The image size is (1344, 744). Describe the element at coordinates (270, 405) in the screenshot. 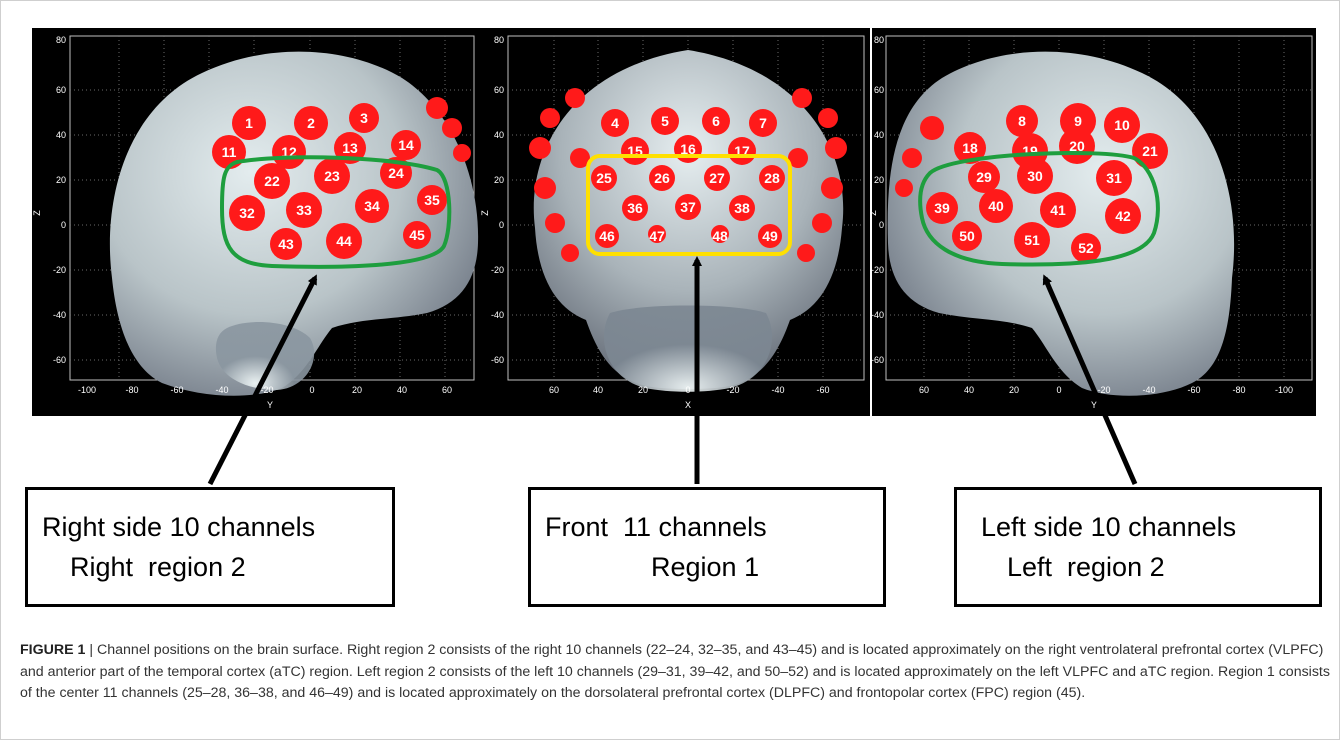

I see `x-axis-title-right: Y` at that location.